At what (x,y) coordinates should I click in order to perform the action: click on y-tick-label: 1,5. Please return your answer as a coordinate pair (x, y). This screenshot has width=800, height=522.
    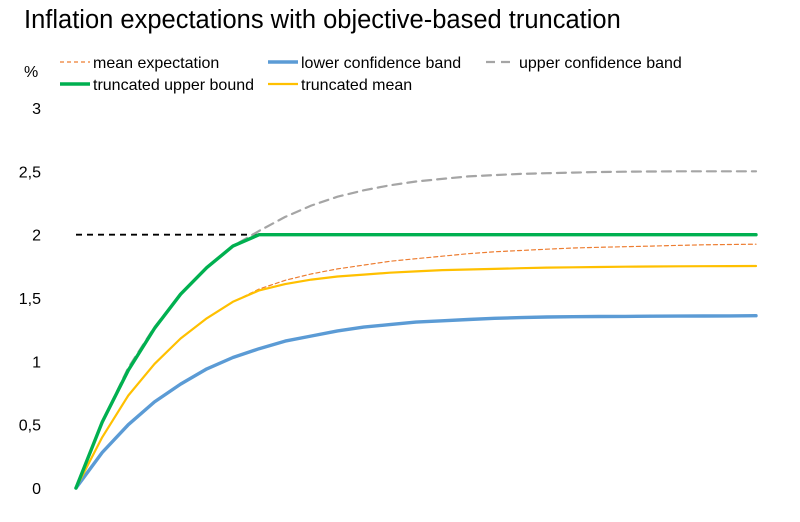
    Looking at the image, I should click on (30, 299).